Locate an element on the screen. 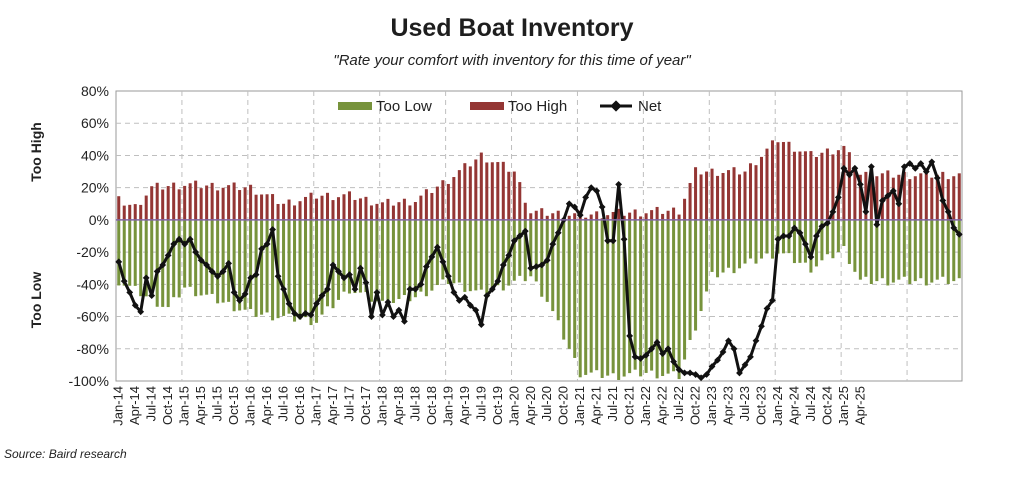 The height and width of the screenshot is (482, 1024). x-tick-label: Jan-25 is located at coordinates (843, 406).